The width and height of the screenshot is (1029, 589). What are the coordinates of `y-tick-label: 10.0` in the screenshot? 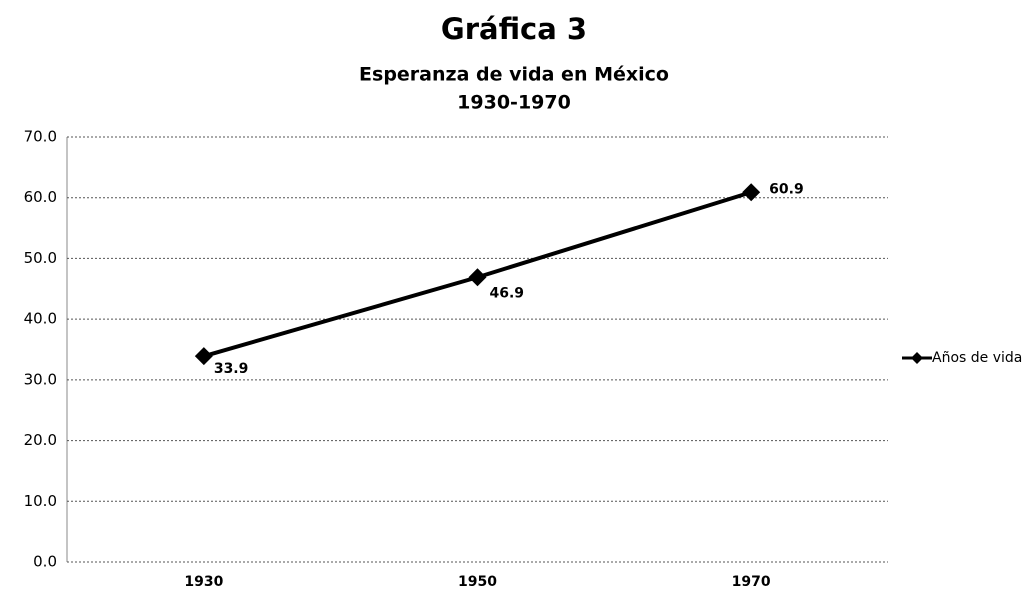 It's located at (40, 501).